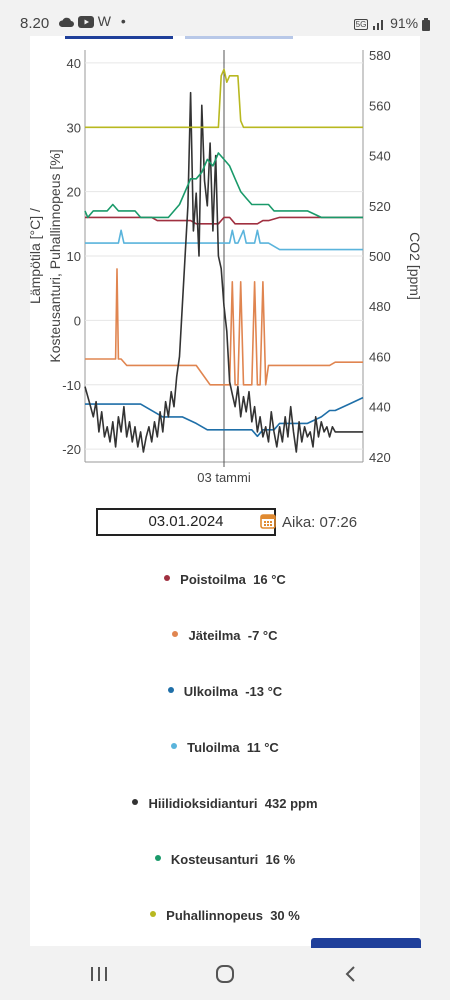 This screenshot has height=1000, width=450. What do you see at coordinates (262, 635) in the screenshot?
I see `legend-value: -7 °C` at bounding box center [262, 635].